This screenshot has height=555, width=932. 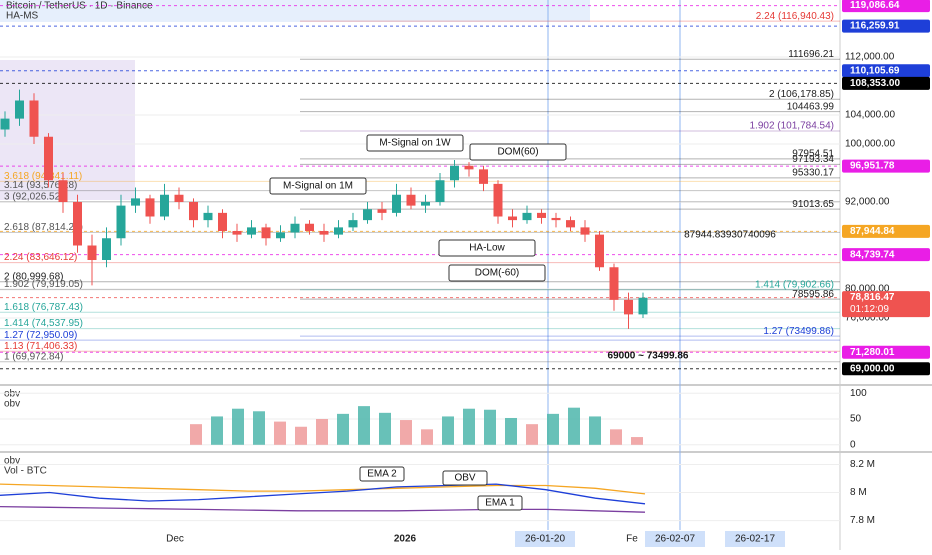 I want to click on price-tag-label: 96,951.78, so click(x=872, y=166).